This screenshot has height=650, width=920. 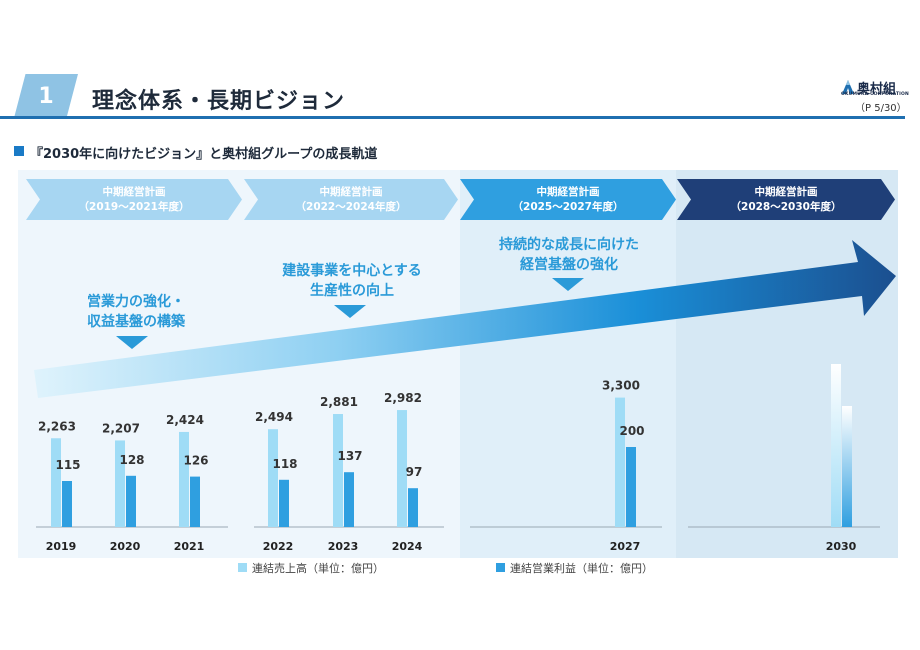 I want to click on title-underline, so click(x=452, y=117).